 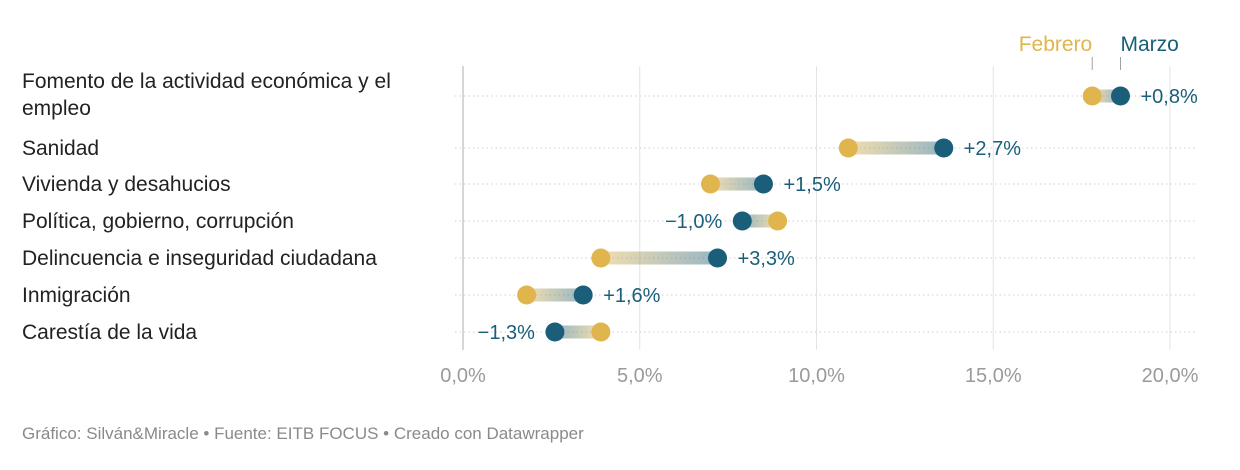 What do you see at coordinates (199, 258) in the screenshot?
I see `category-label-4: Delincuencia e inseguridad ciudadana` at bounding box center [199, 258].